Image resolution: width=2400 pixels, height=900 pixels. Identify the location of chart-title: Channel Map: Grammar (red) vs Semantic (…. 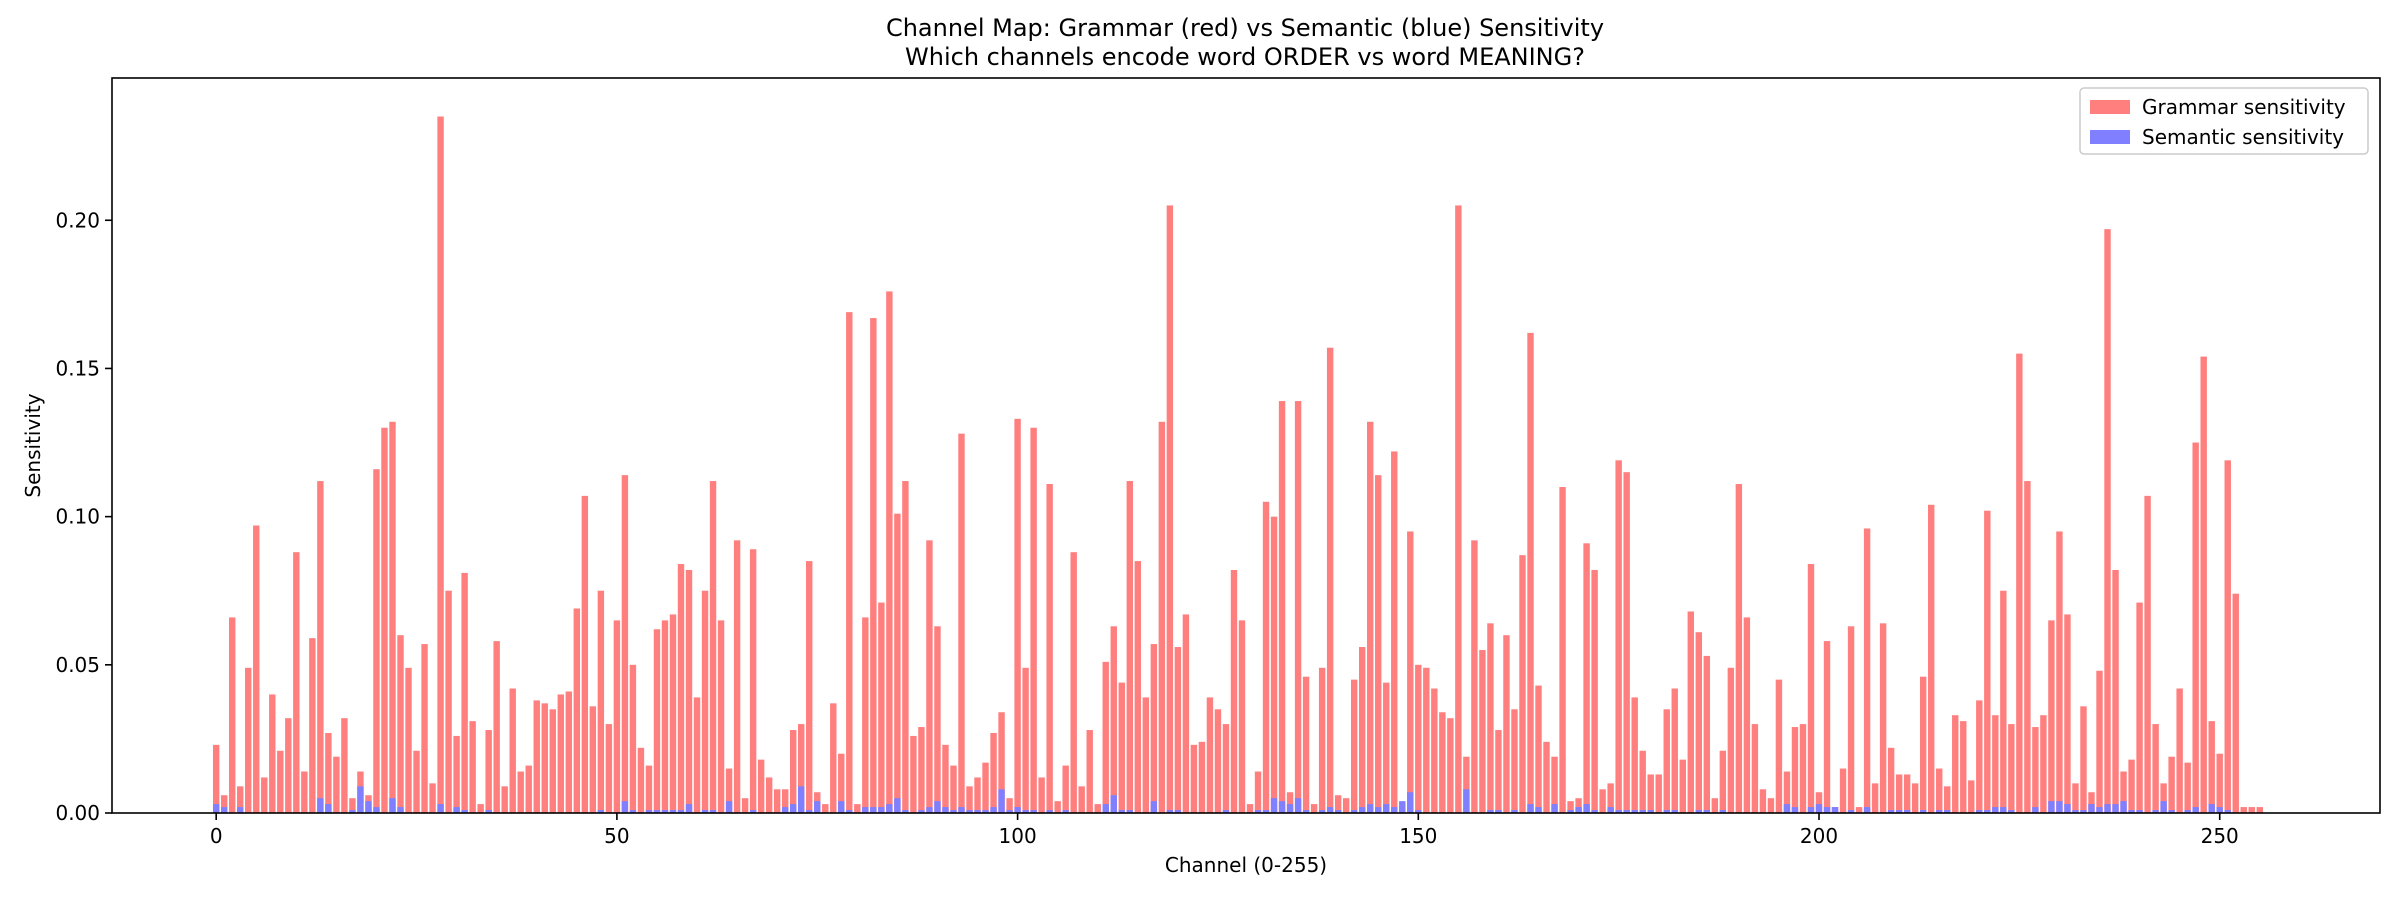
(1200, 43).